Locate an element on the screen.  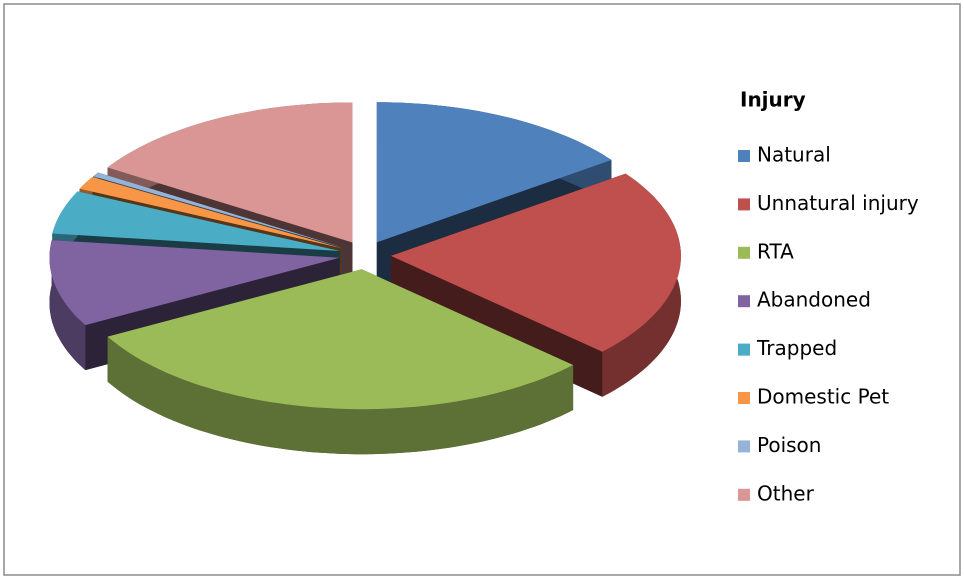
legend-label: Natural is located at coordinates (794, 155).